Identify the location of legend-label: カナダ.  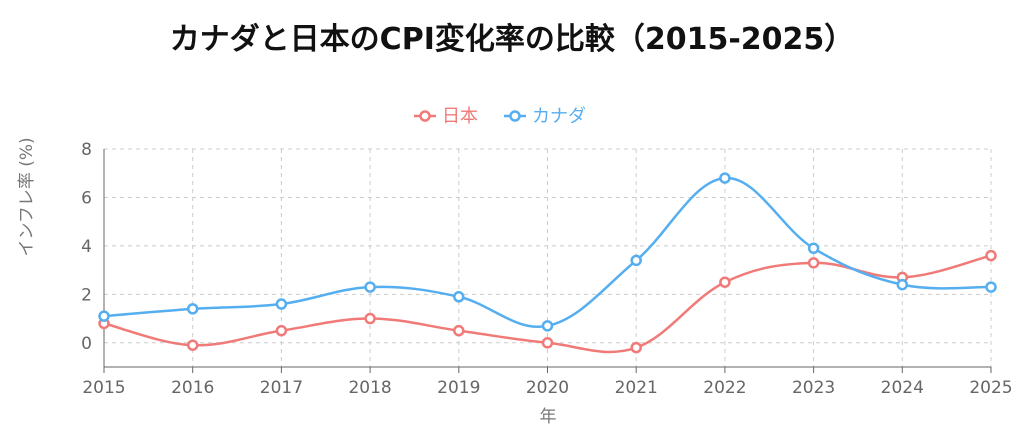
(559, 116).